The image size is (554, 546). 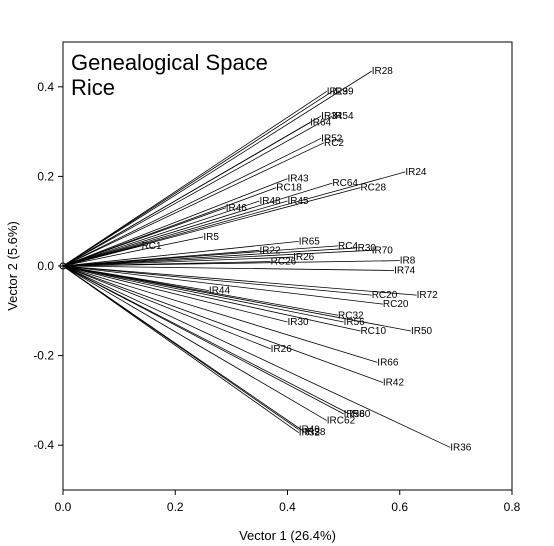 I want to click on chart-title-line: Rice, so click(x=93, y=87).